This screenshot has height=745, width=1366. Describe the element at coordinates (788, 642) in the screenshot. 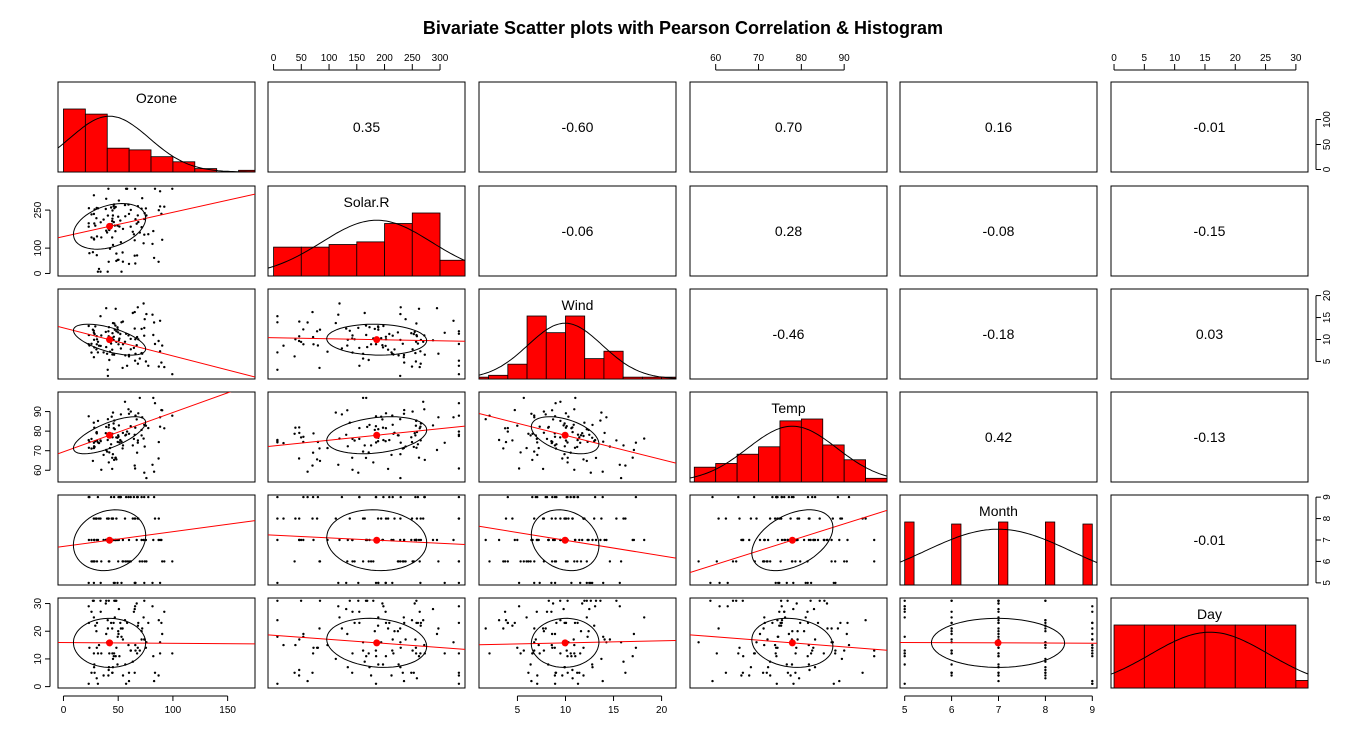

I see `scatter-day-vs-temp` at that location.